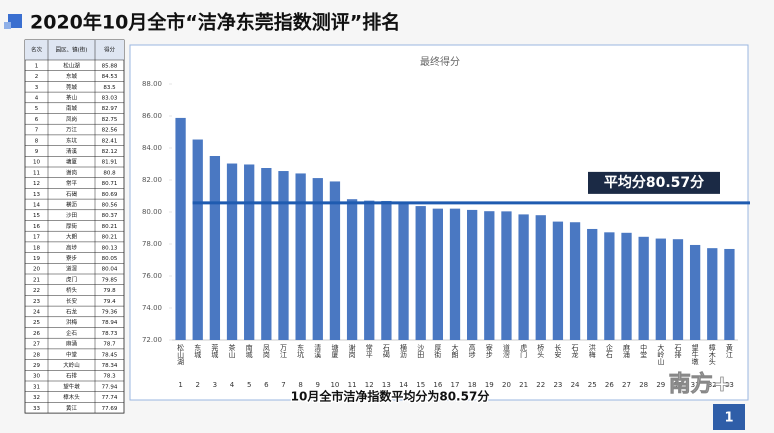 The width and height of the screenshot is (774, 433). I want to click on table-bg, so click(74, 226).